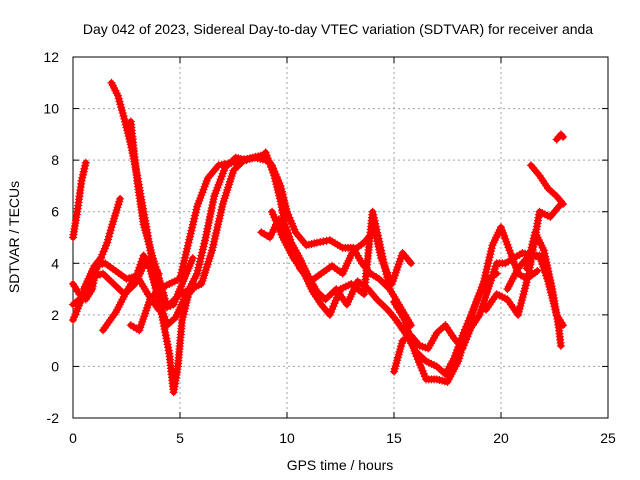 Image resolution: width=640 pixels, height=480 pixels. What do you see at coordinates (180, 438) in the screenshot?
I see `x-tick-label: 5` at bounding box center [180, 438].